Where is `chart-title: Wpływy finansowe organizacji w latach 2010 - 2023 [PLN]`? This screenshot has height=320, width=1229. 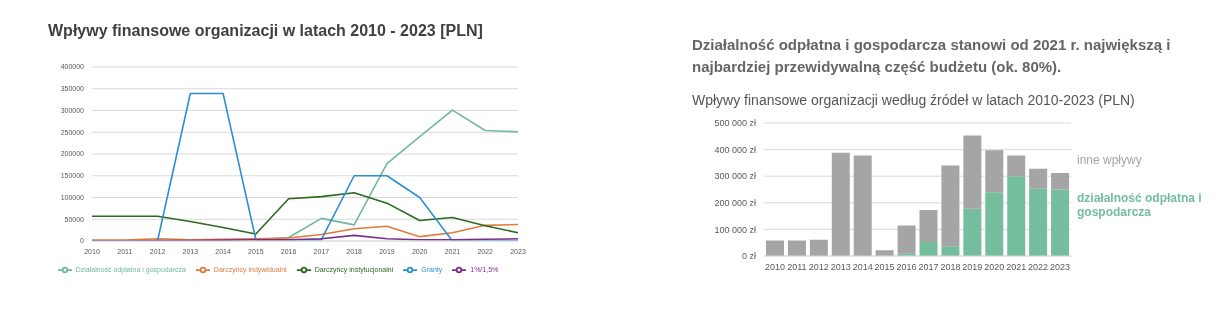 chart-title: Wpływy finansowe organizacji w latach 2010 - 2023 [PLN] is located at coordinates (266, 31).